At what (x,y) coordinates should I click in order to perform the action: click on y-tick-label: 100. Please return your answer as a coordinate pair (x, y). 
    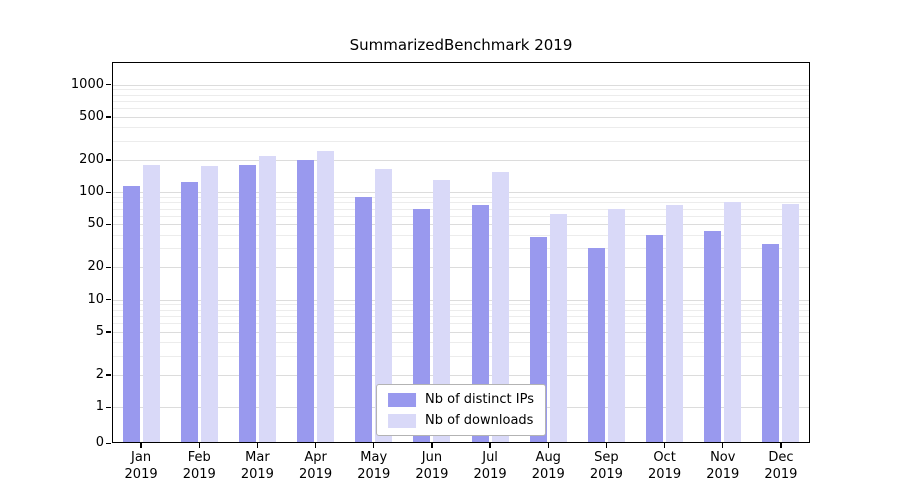
    Looking at the image, I should click on (91, 191).